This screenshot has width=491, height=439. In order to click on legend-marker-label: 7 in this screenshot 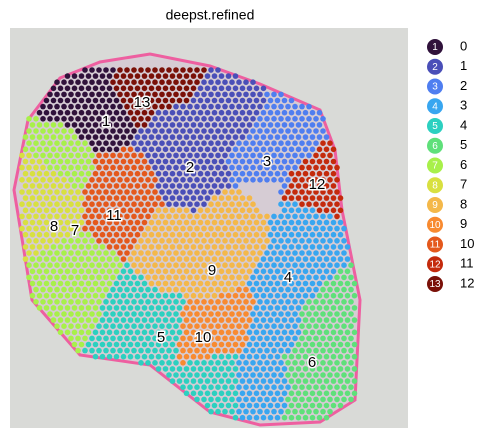, I will do `click(435, 166)`.